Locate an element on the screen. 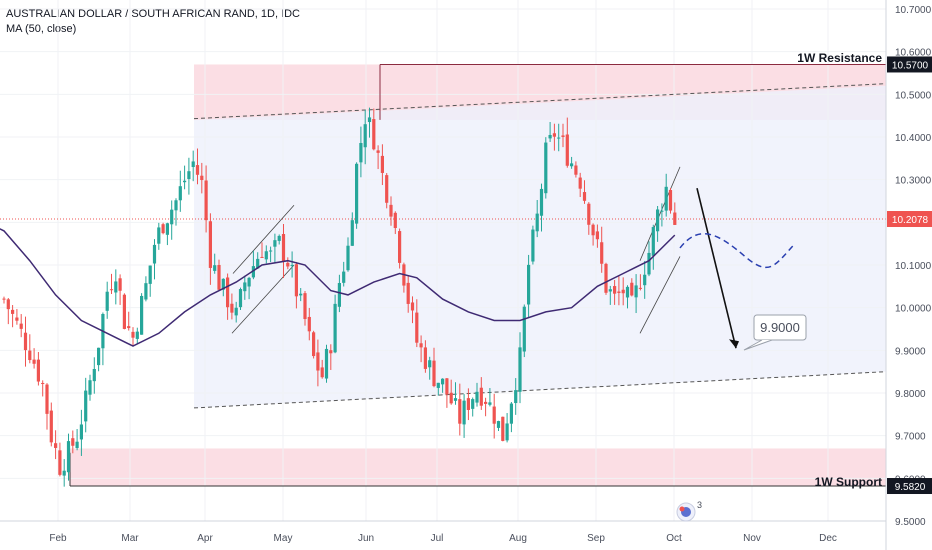 Image resolution: width=932 pixels, height=550 pixels. events-icon: 3 is located at coordinates (689, 511).